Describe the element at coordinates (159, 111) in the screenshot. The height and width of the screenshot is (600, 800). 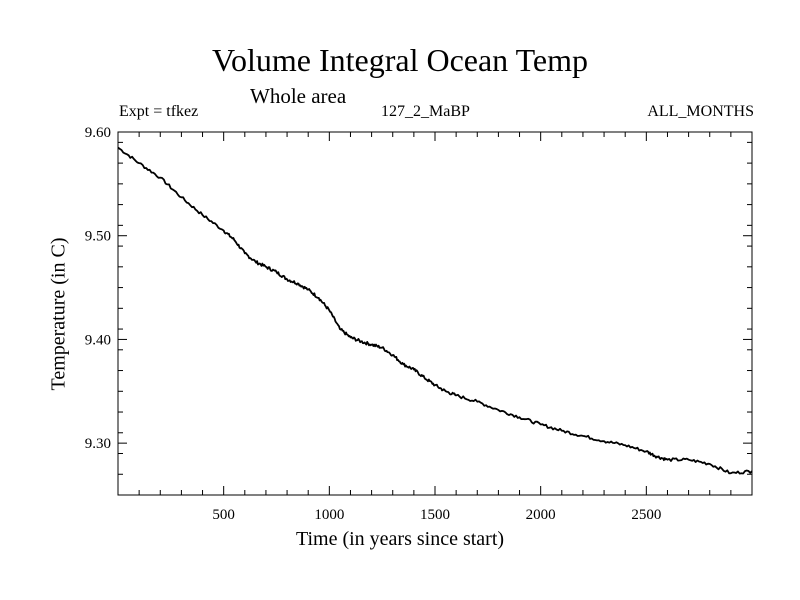
I see `experiment-label: Expt = tfkez` at that location.